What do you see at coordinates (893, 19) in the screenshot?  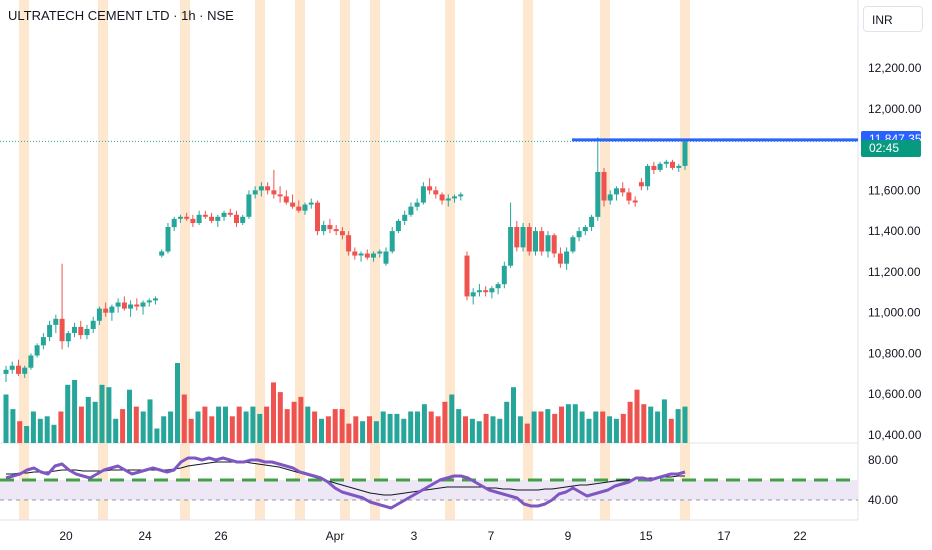 I see `currency-button: INR` at bounding box center [893, 19].